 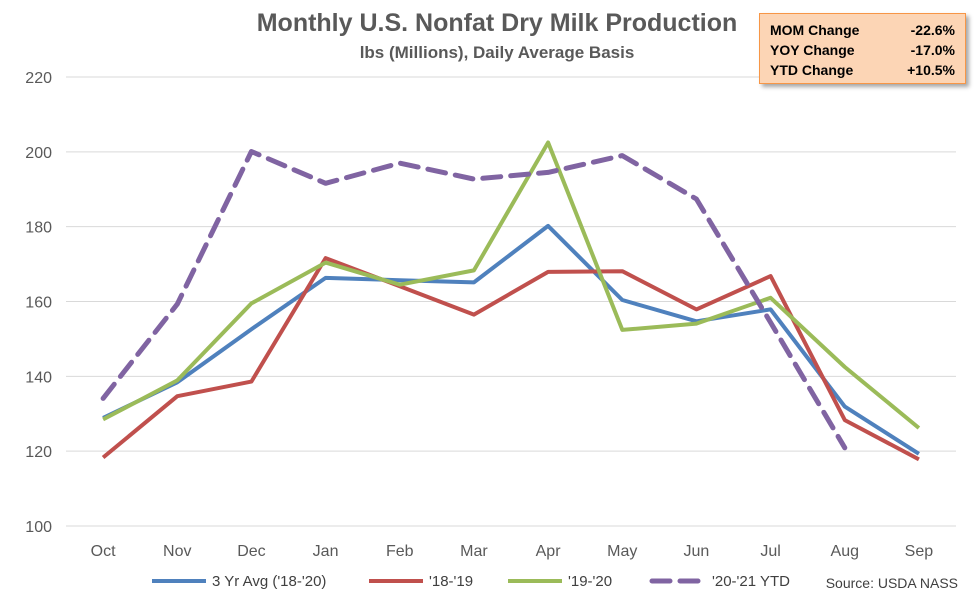 What do you see at coordinates (177, 551) in the screenshot?
I see `x-tick-label: Nov` at bounding box center [177, 551].